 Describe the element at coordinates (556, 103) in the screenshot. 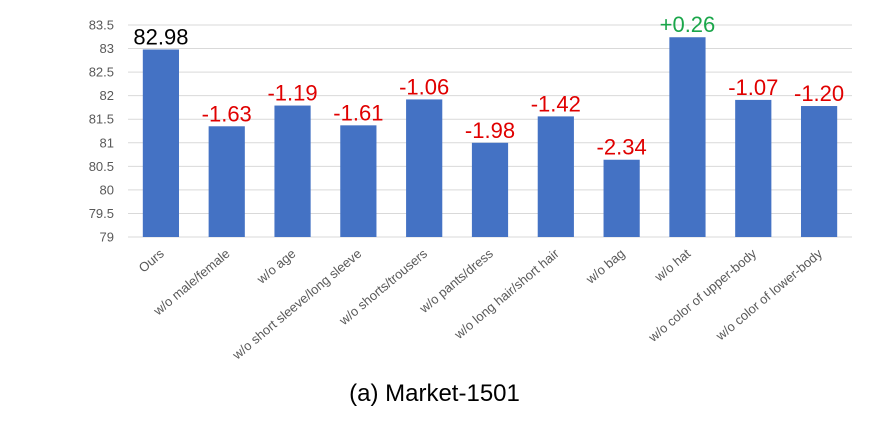

I see `data-label: -1.42` at that location.